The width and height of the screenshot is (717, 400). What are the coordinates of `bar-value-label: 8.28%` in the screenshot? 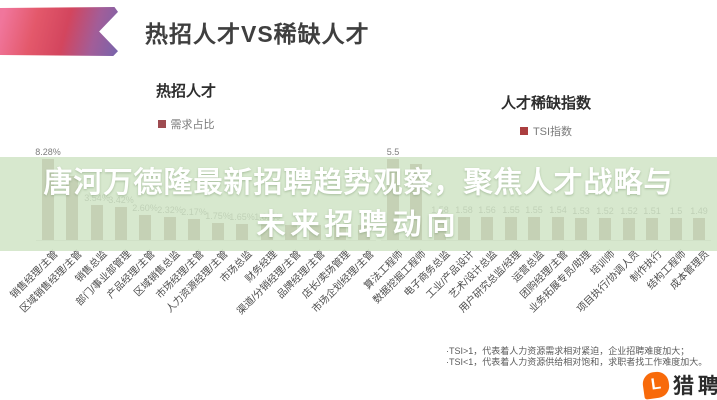 It's located at (48, 152).